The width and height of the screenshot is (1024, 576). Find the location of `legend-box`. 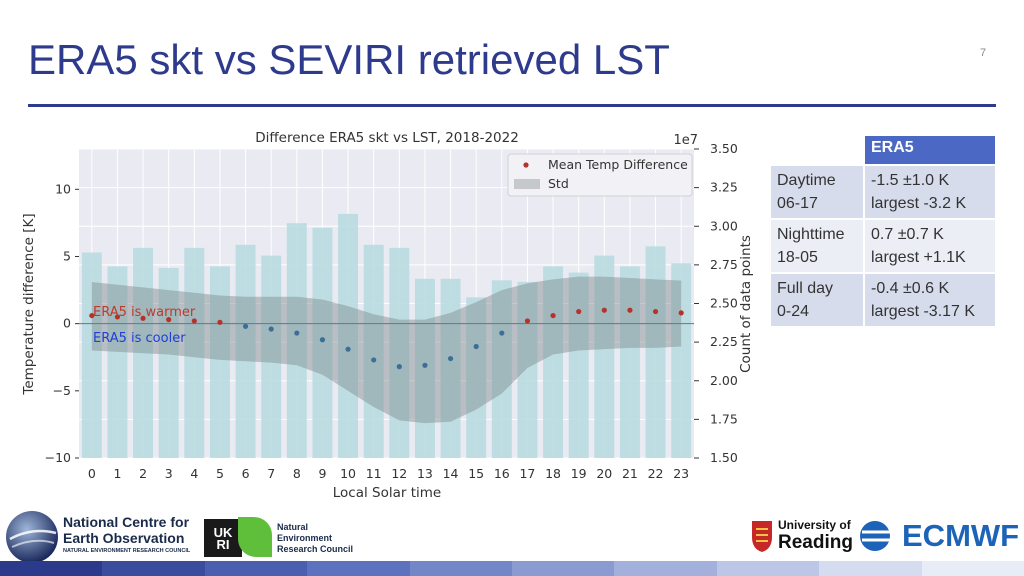

legend-box is located at coordinates (600, 175).